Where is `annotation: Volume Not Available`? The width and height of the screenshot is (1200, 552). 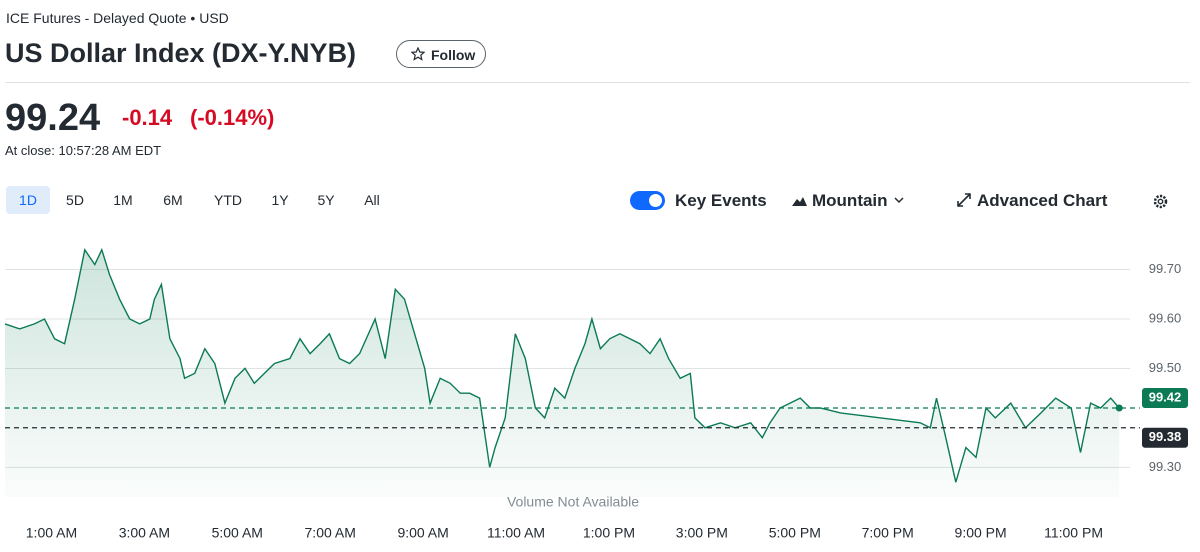 annotation: Volume Not Available is located at coordinates (573, 502).